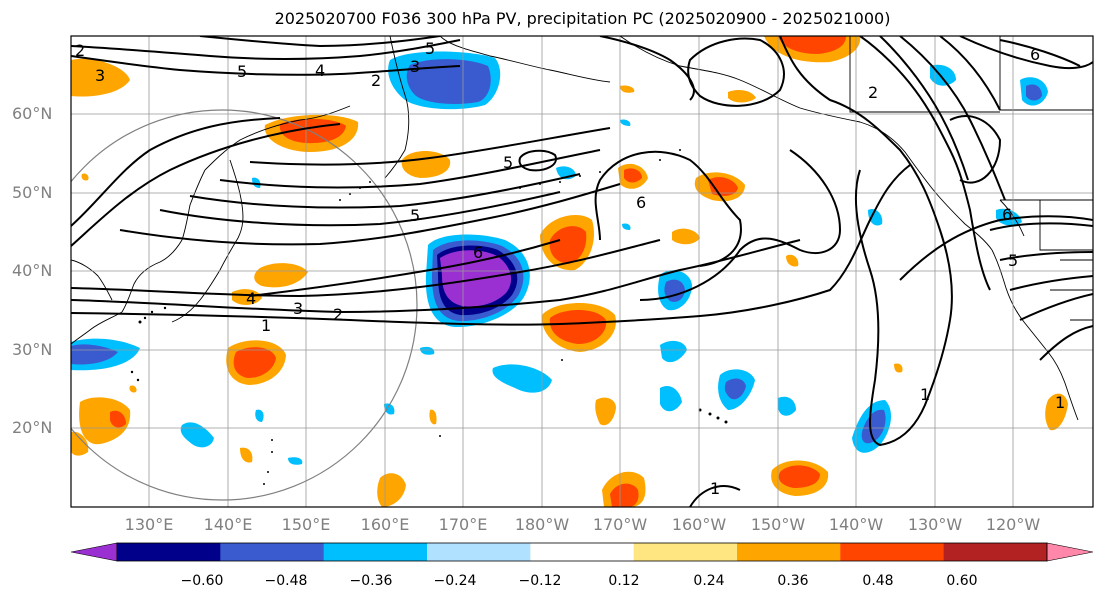 This screenshot has width=1105, height=601. Describe the element at coordinates (338, 314) in the screenshot. I see `contour-label-2: 2` at that location.